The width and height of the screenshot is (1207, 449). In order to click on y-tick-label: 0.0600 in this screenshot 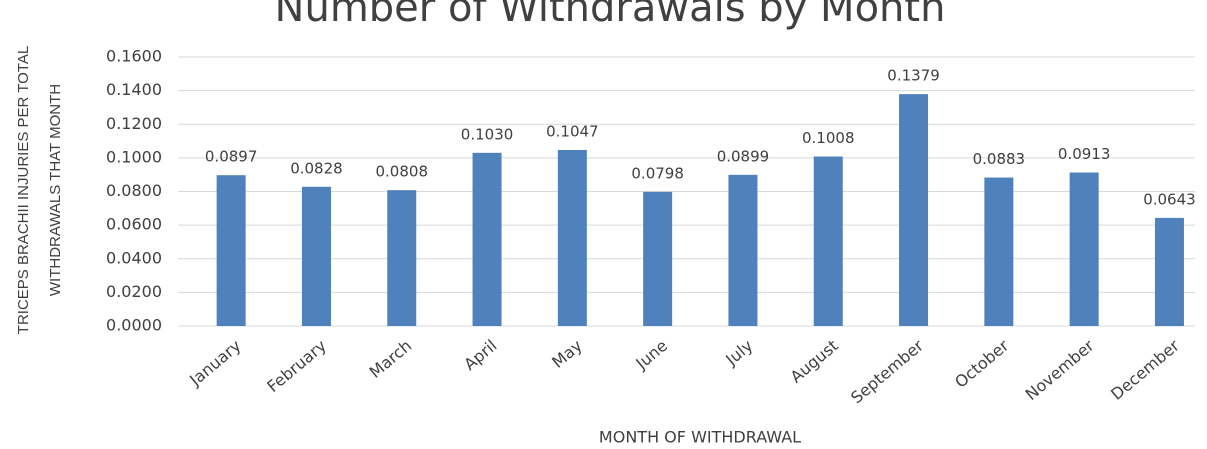, I will do `click(134, 224)`.